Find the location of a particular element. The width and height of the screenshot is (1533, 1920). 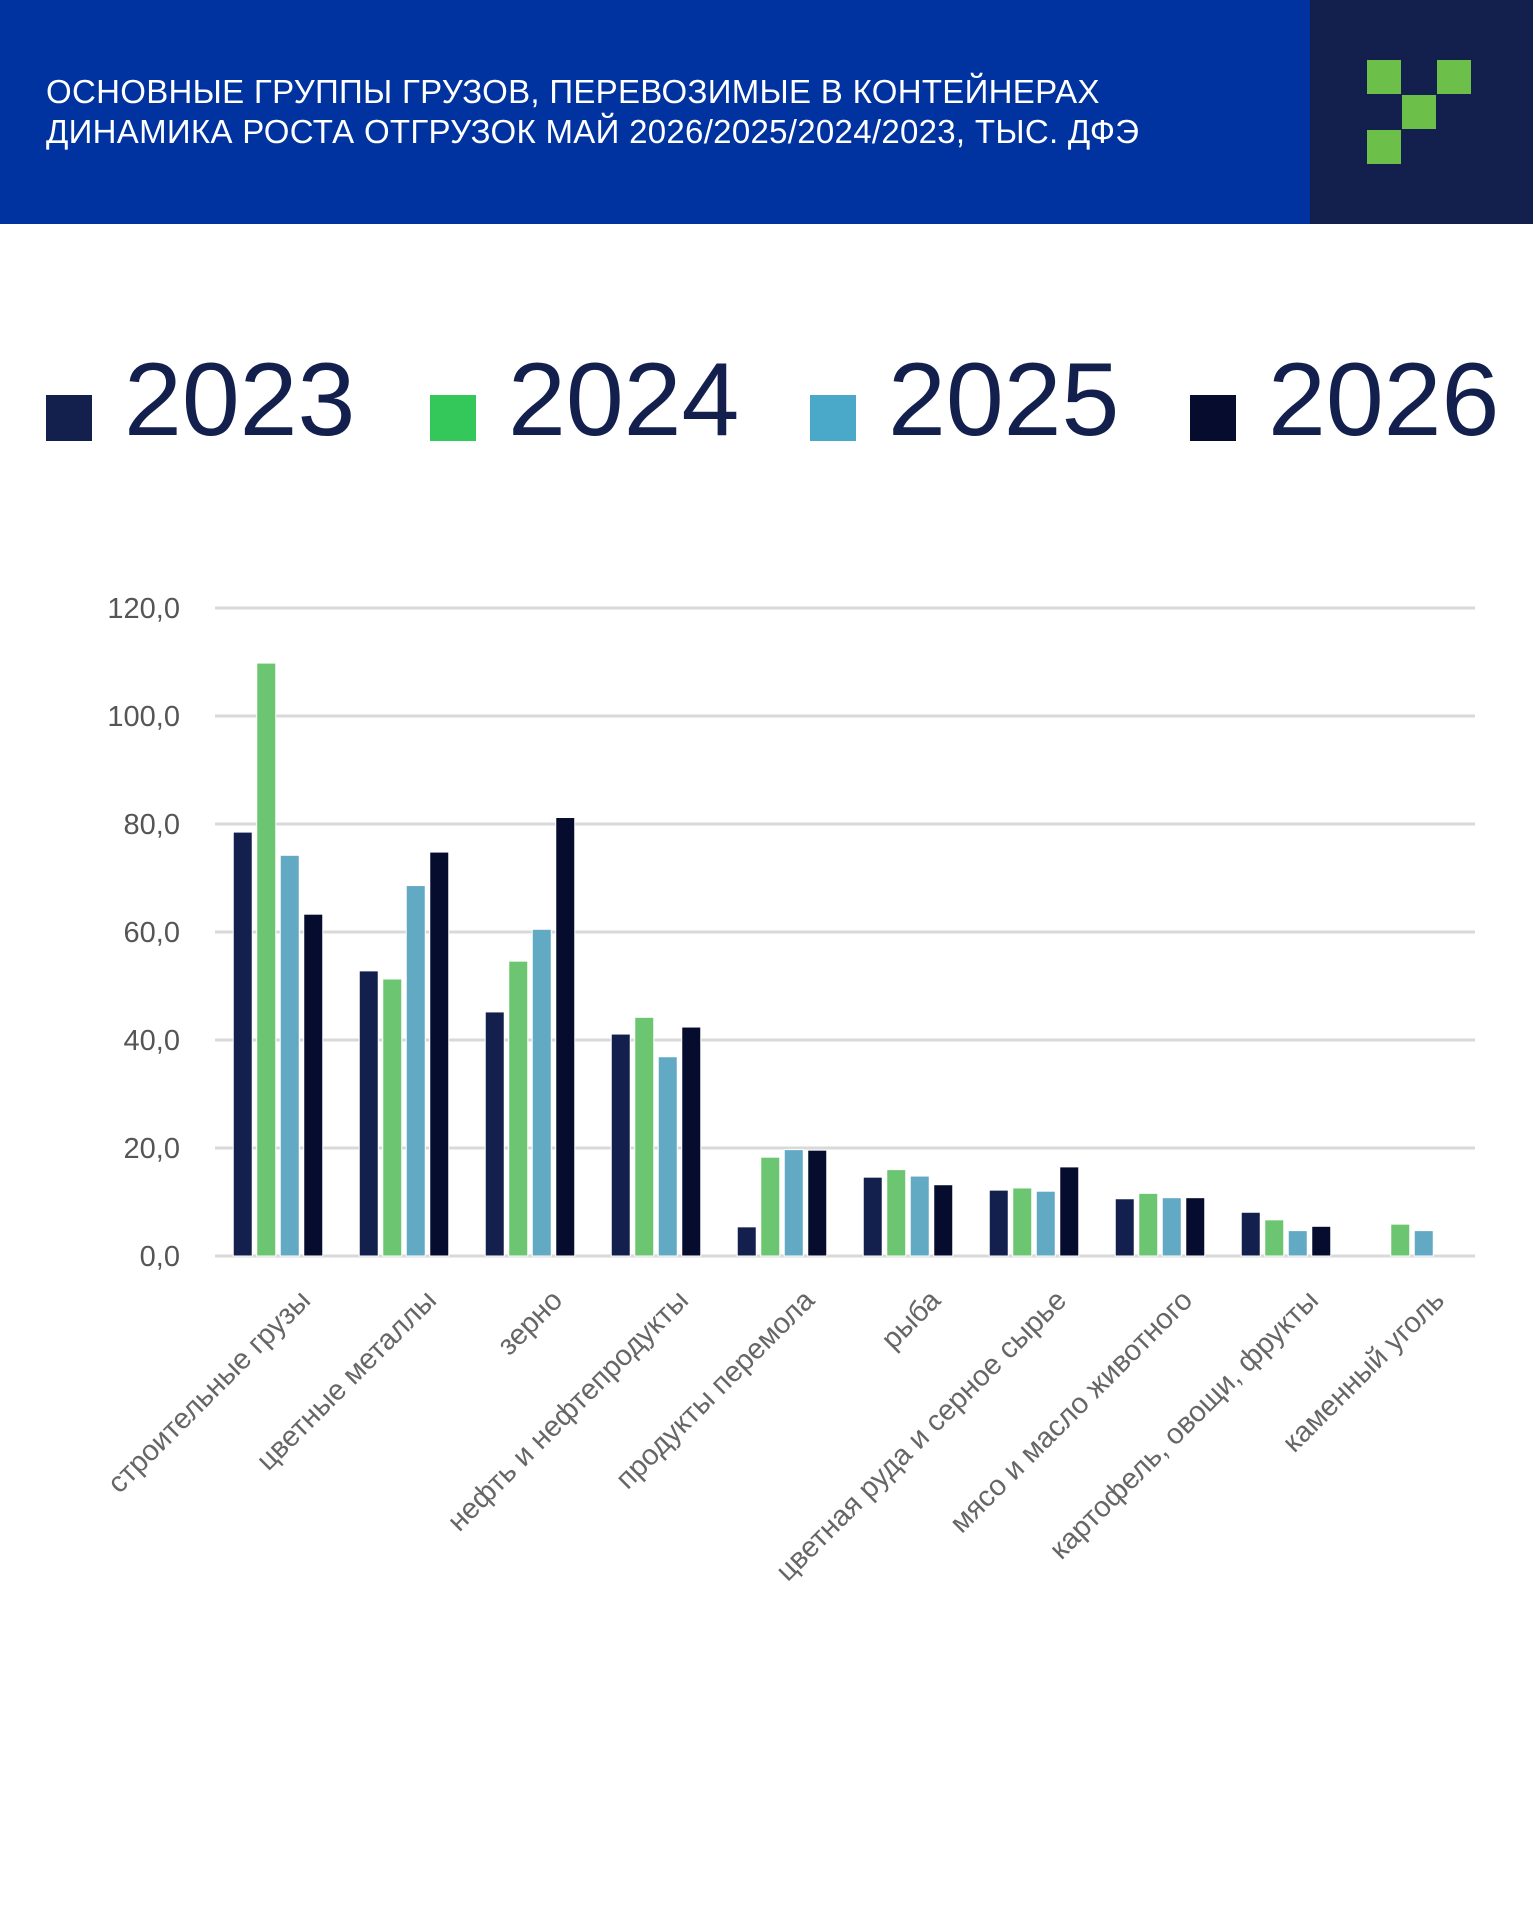

y-axis-ticks: 0,0 20,0 40,0 60,0 80,0 100,0 120,0 is located at coordinates (143, 933).